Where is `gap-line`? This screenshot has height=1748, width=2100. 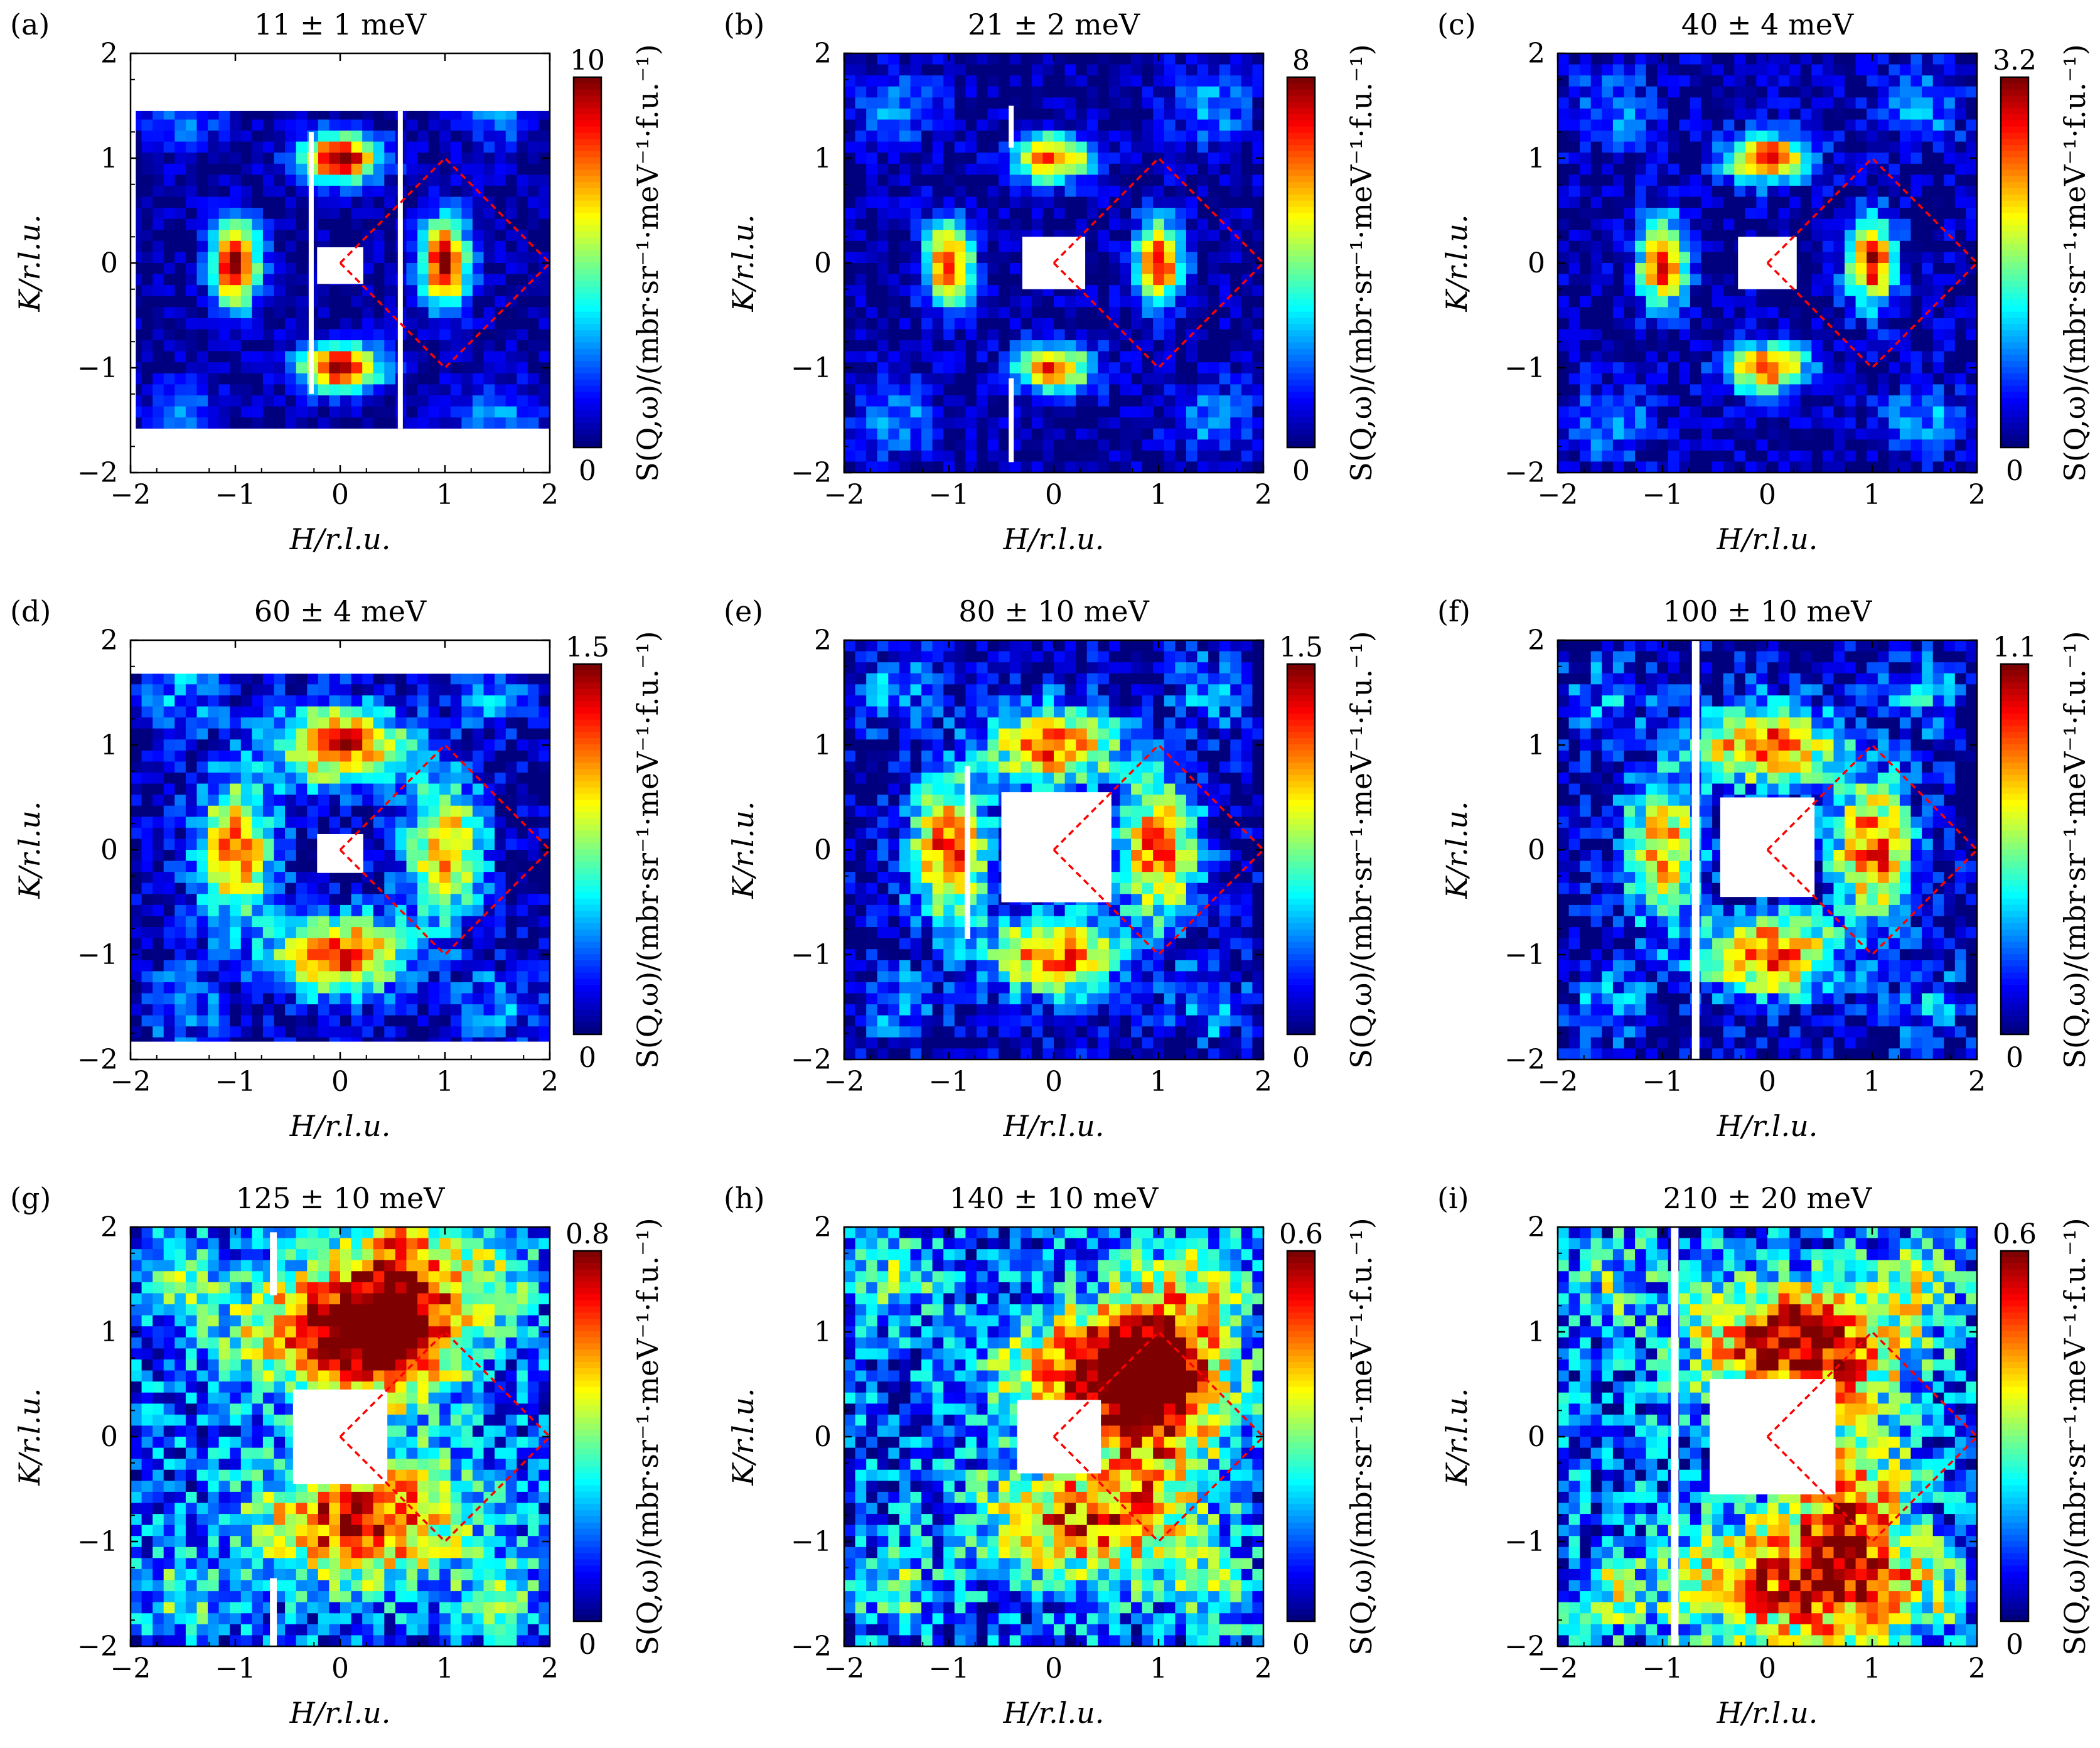
gap-line is located at coordinates (1011, 420).